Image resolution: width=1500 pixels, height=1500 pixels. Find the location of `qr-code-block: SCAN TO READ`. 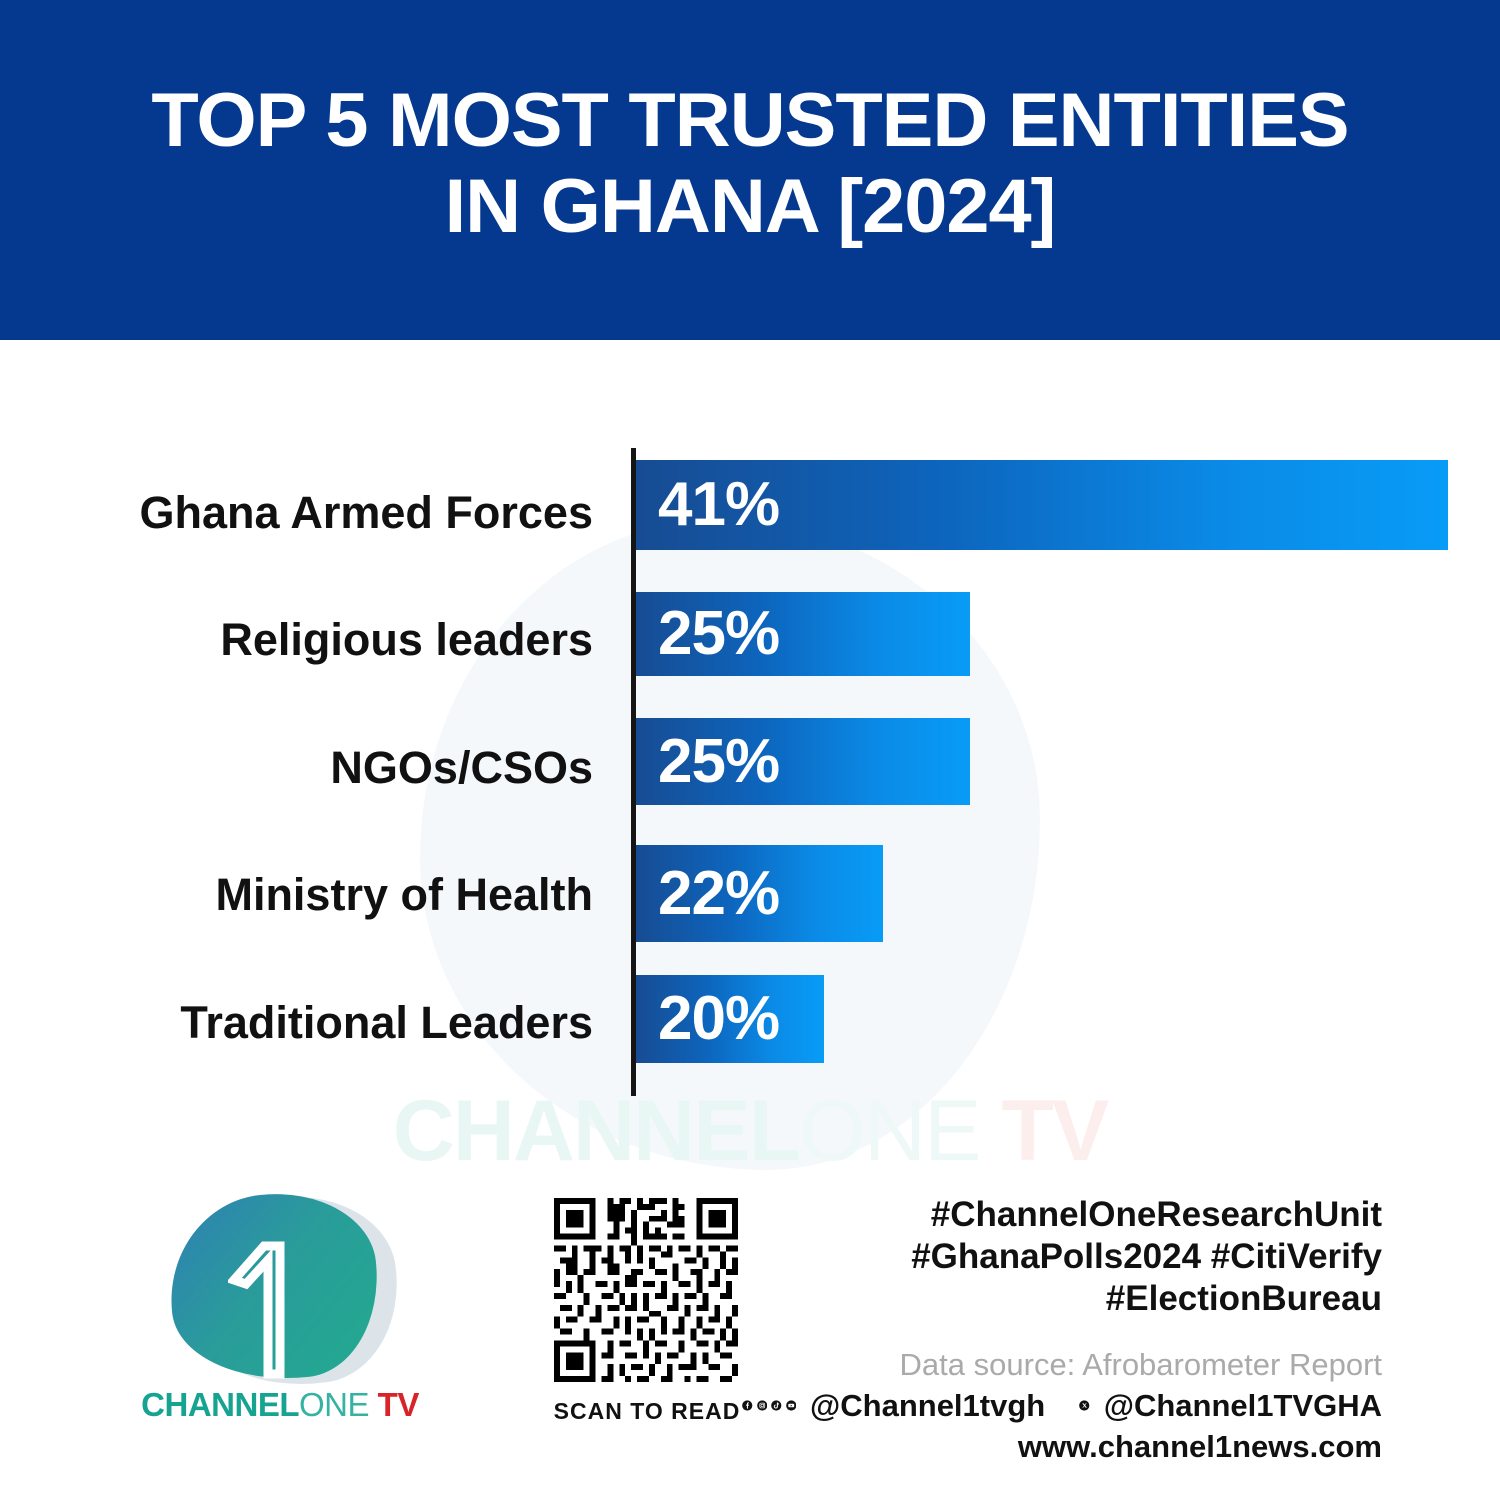

qr-code-block: SCAN TO READ is located at coordinates (648, 1317).